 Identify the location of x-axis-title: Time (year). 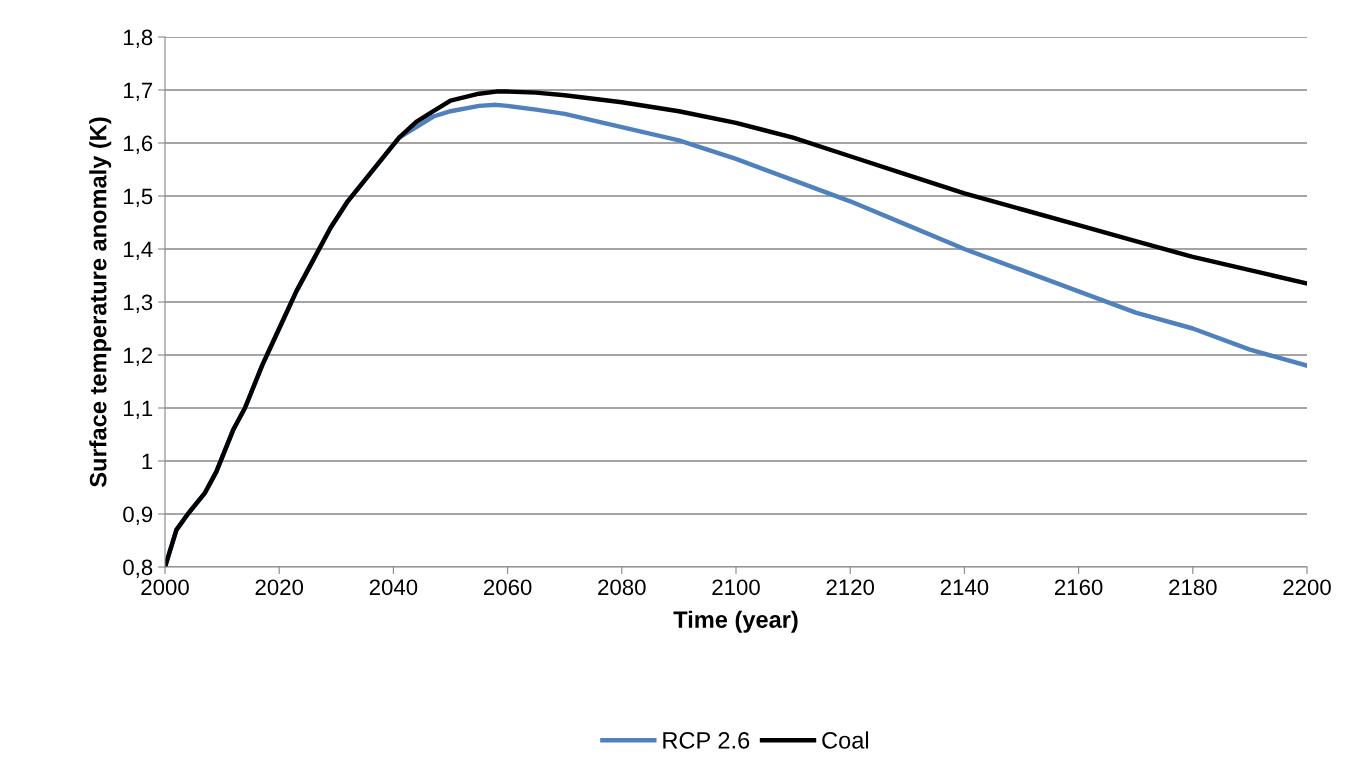
(735, 621).